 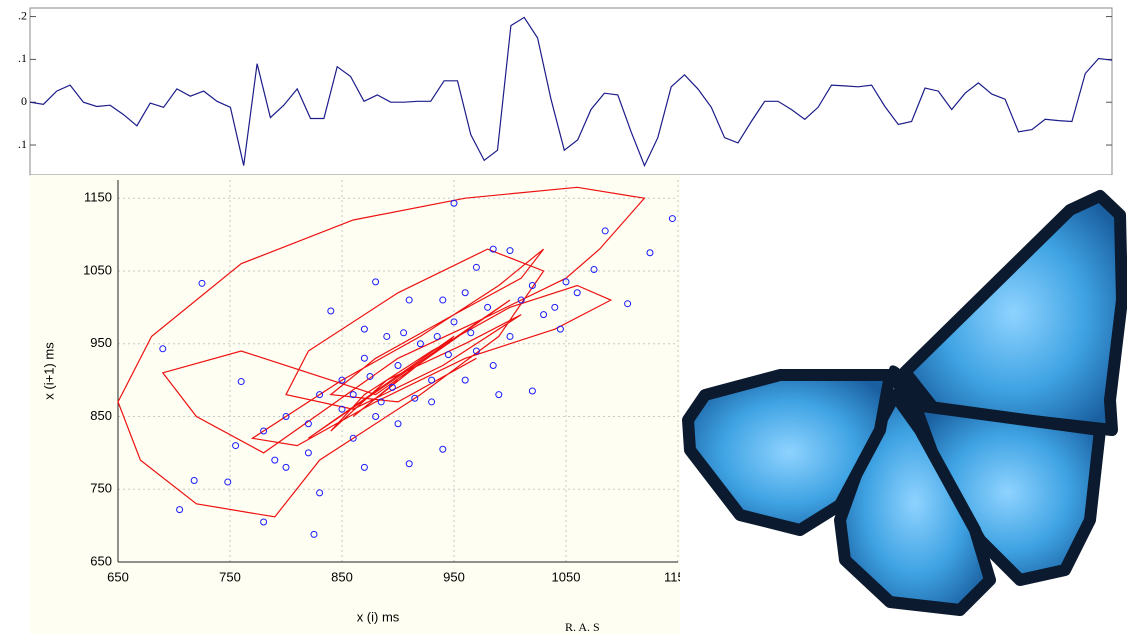 I want to click on y-tick-label: 0, so click(x=24, y=101).